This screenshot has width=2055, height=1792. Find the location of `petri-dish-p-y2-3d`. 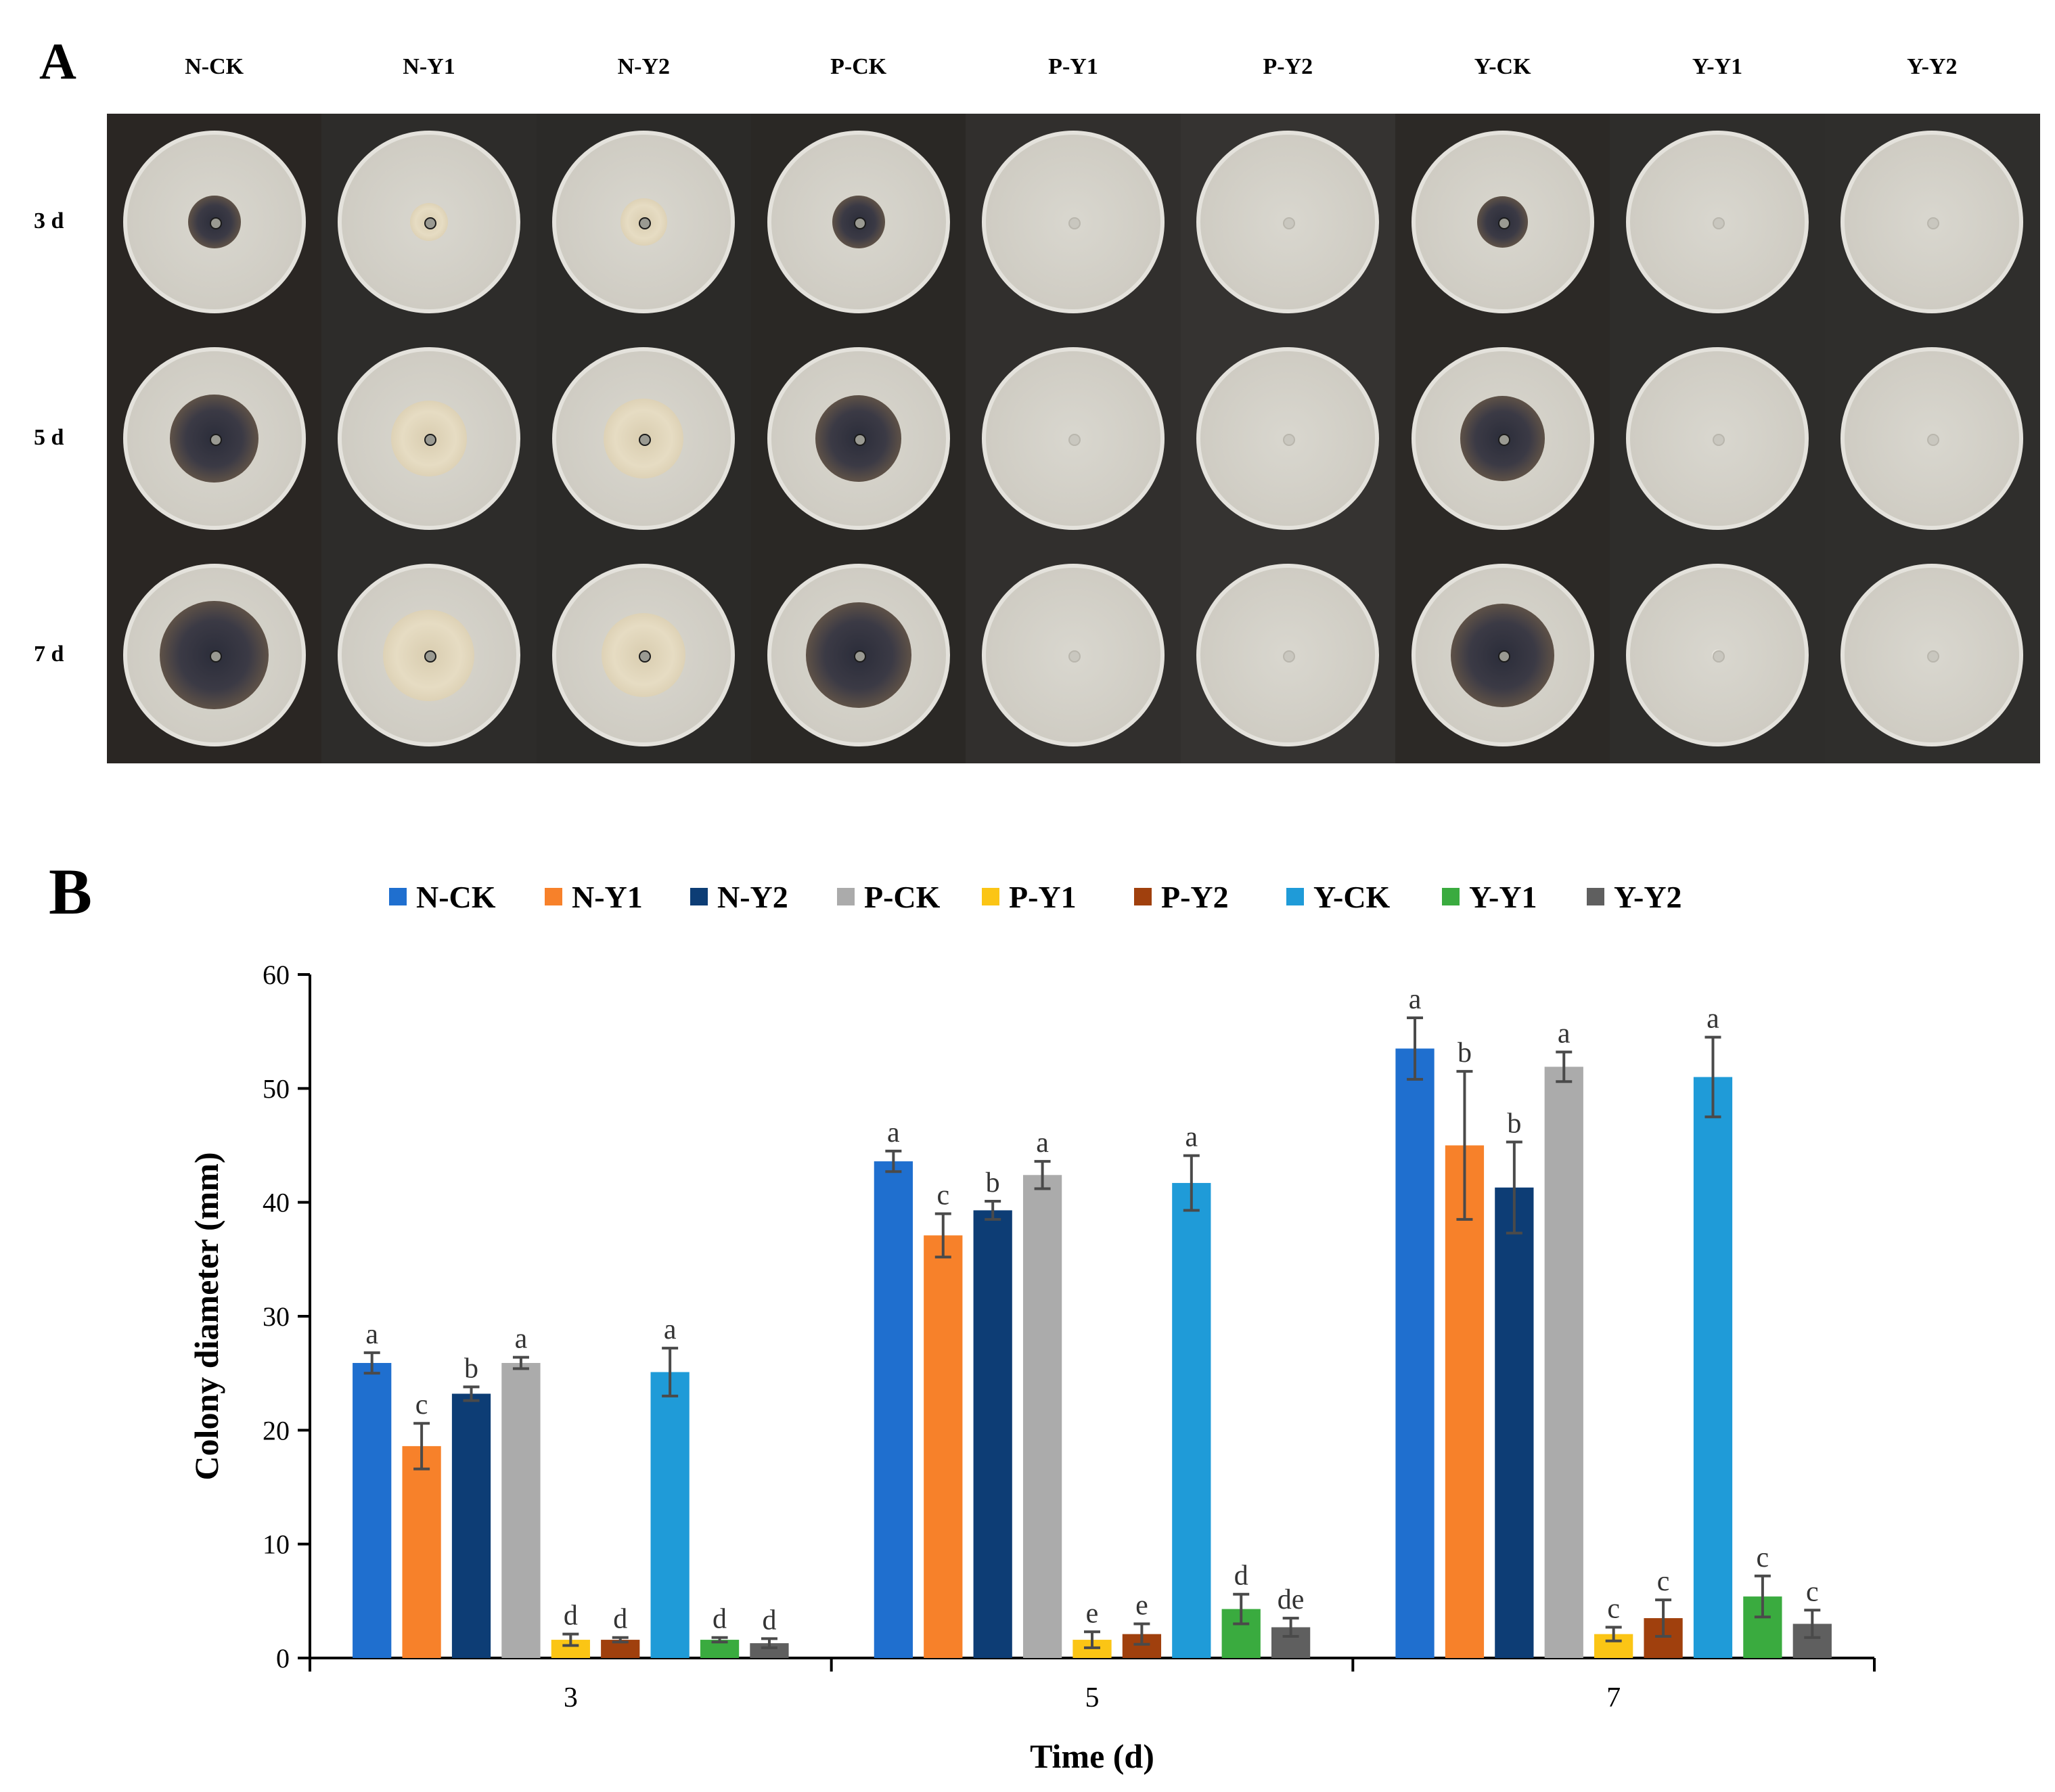

petri-dish-p-y2-3d is located at coordinates (1288, 222).